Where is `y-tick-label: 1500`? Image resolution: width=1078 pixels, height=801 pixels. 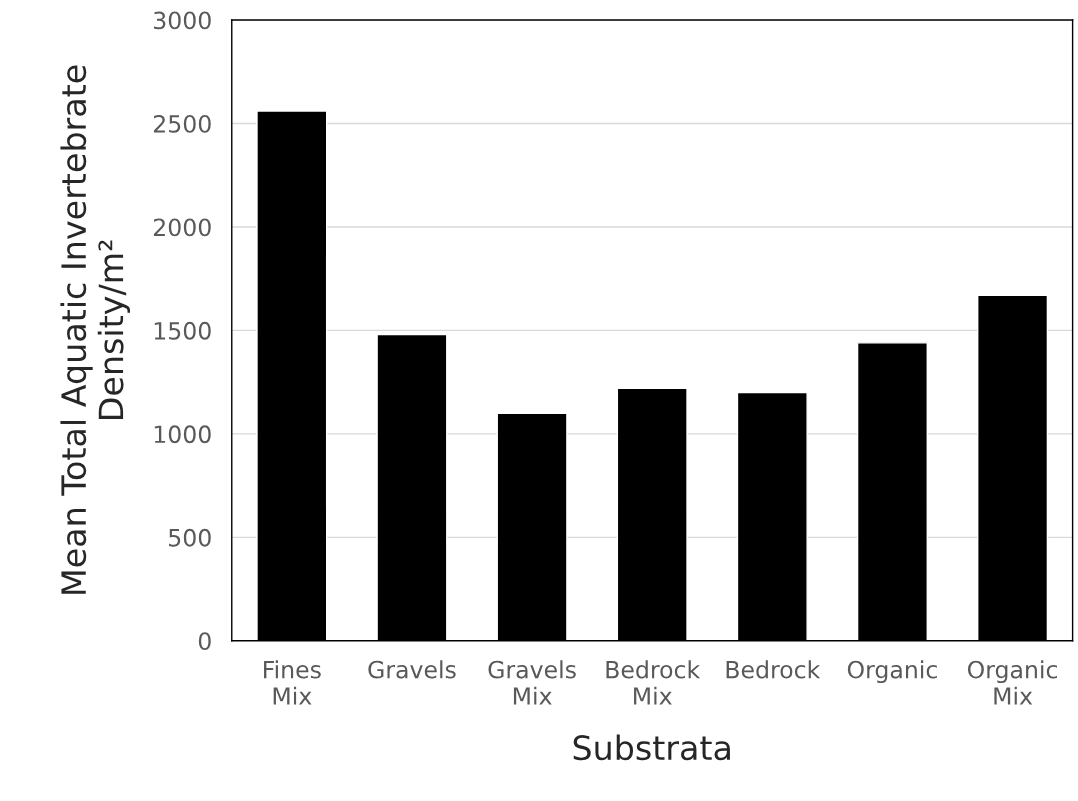
y-tick-label: 1500 is located at coordinates (182, 330).